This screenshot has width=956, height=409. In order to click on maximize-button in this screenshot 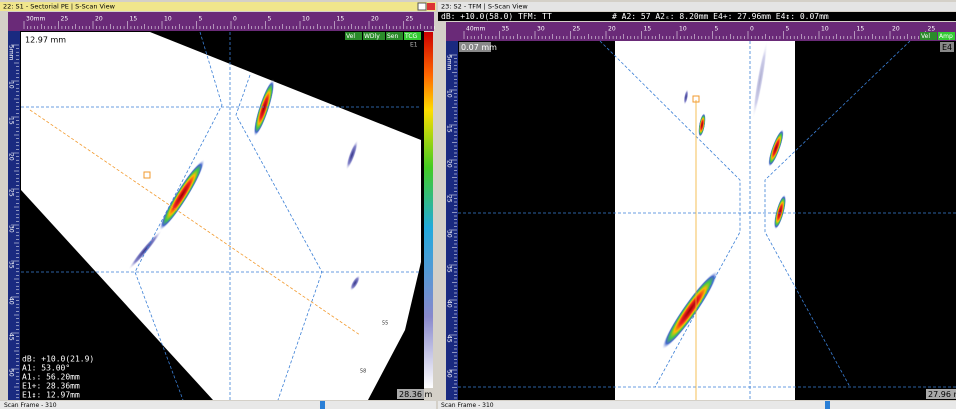, I will do `click(422, 6)`.